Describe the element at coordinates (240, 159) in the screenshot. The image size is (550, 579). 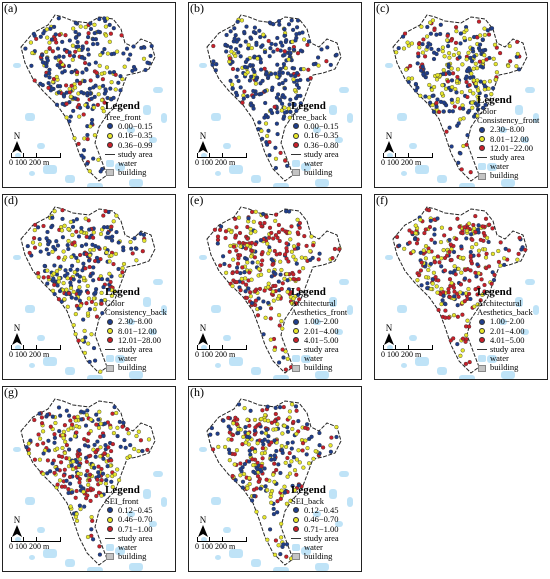
I see `scale-bar: 0 100 200 m` at that location.